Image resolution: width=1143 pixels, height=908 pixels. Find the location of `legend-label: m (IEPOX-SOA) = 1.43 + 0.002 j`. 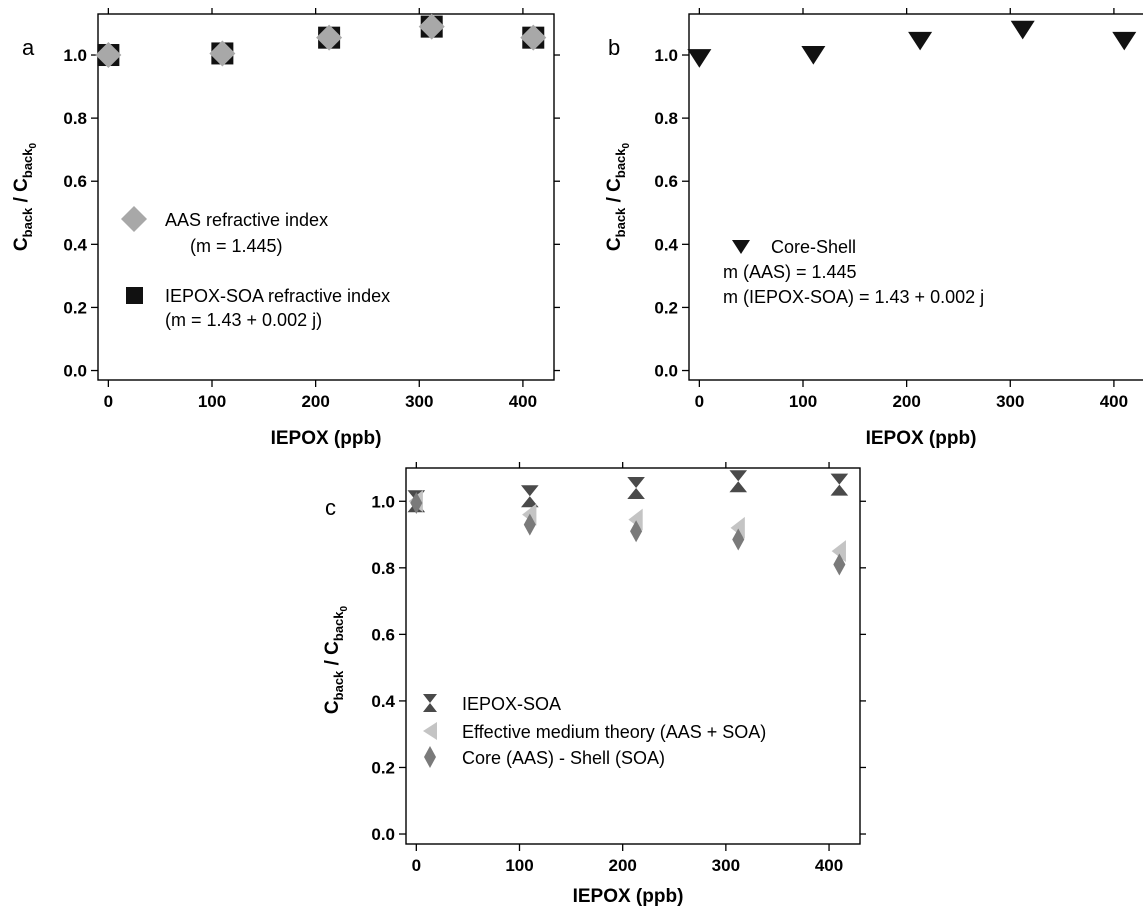

legend-label: m (IEPOX-SOA) = 1.43 + 0.002 j is located at coordinates (853, 297).